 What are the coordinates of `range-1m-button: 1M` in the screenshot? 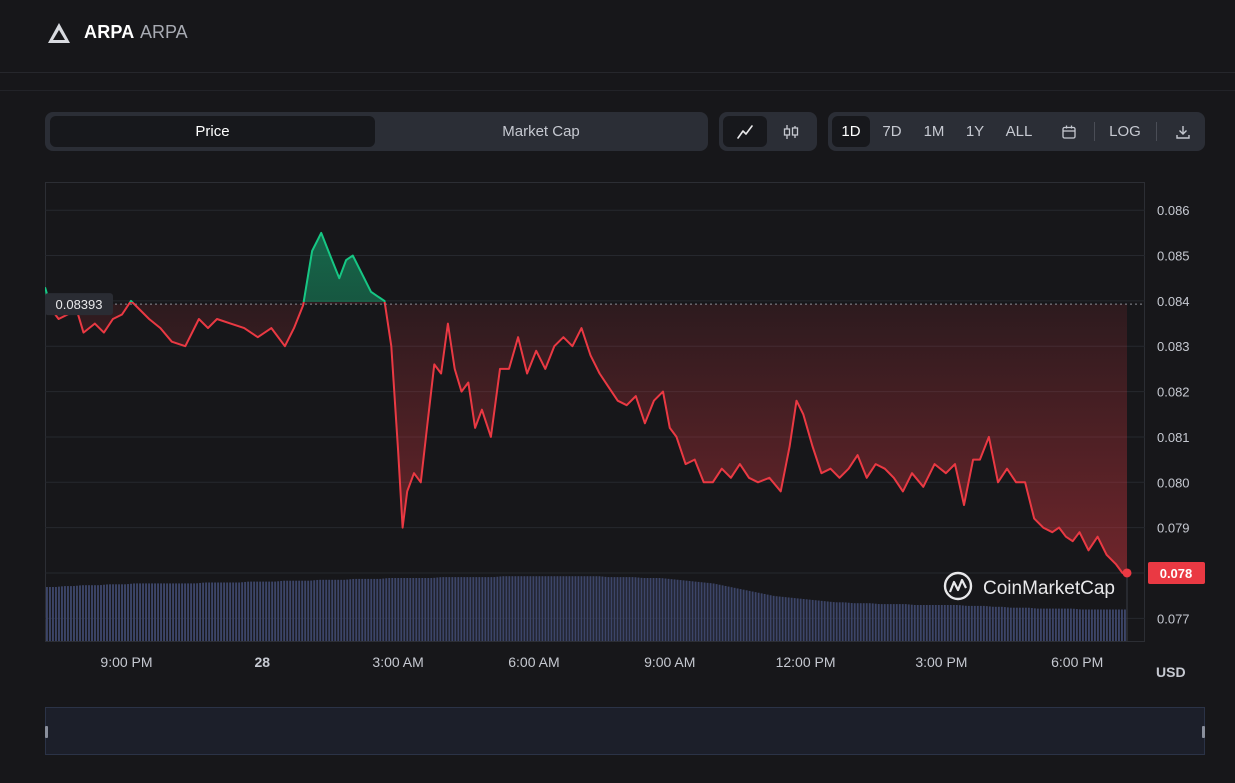 It's located at (934, 131).